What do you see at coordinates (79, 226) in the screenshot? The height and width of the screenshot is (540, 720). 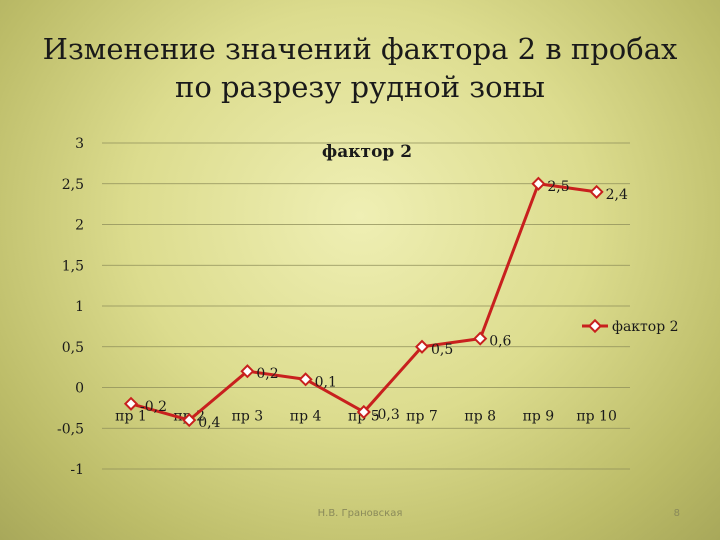 I see `y-tick-label: 2` at bounding box center [79, 226].